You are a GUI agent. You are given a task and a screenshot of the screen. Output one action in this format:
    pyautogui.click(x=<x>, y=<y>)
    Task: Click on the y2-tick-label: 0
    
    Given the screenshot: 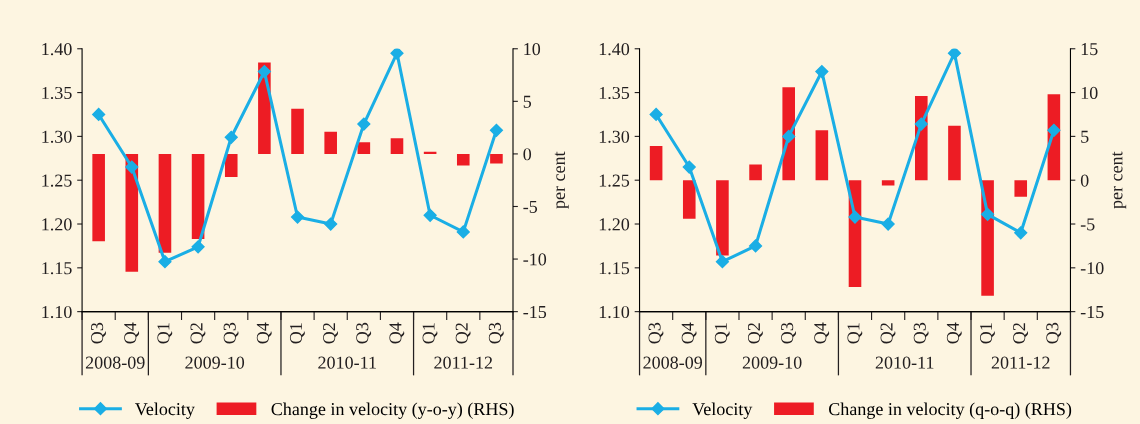 What is the action you would take?
    pyautogui.click(x=527, y=154)
    